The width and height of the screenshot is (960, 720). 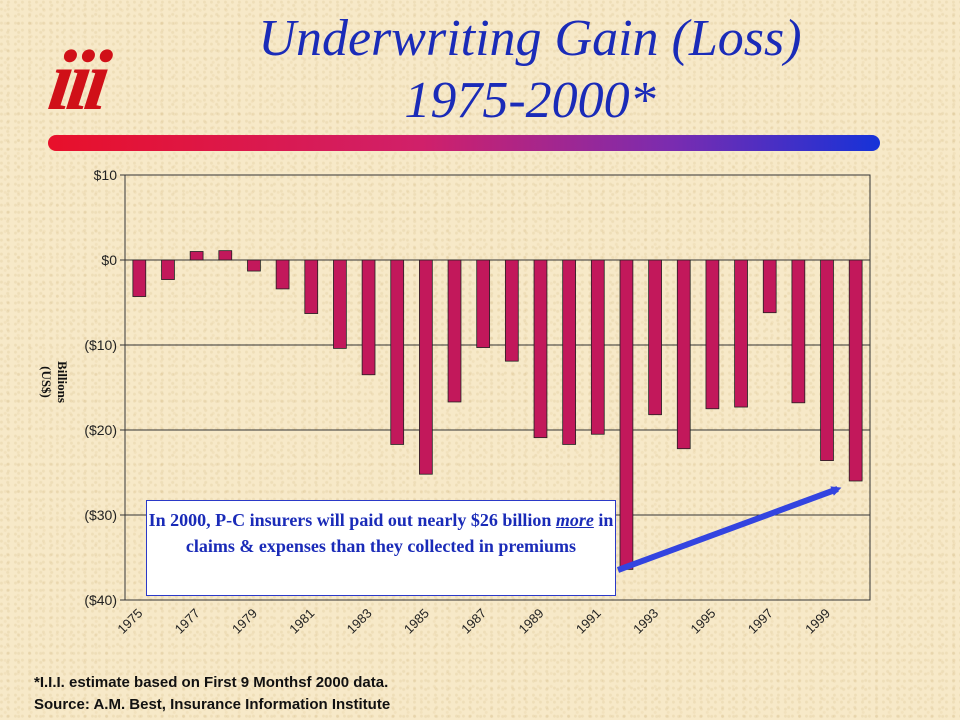 What do you see at coordinates (100, 600) in the screenshot?
I see `y-tick-label: ($40)` at bounding box center [100, 600].